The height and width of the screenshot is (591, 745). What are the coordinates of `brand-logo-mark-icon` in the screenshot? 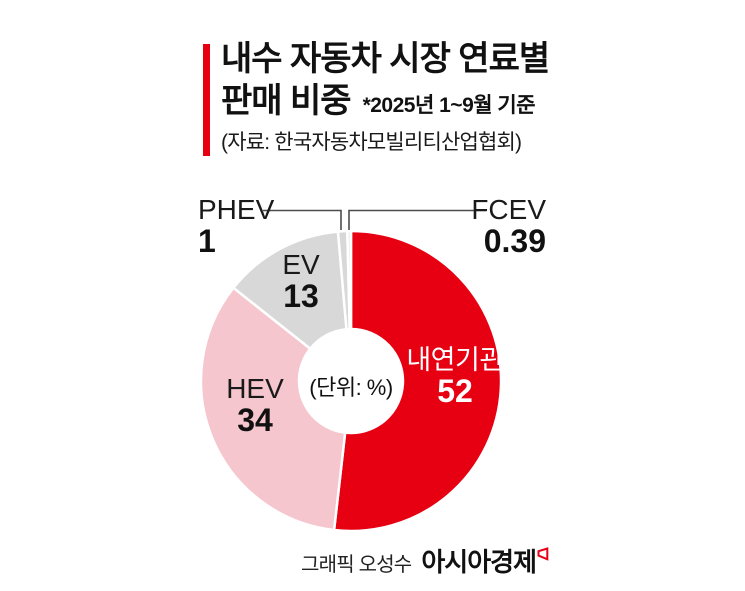 It's located at (543, 556).